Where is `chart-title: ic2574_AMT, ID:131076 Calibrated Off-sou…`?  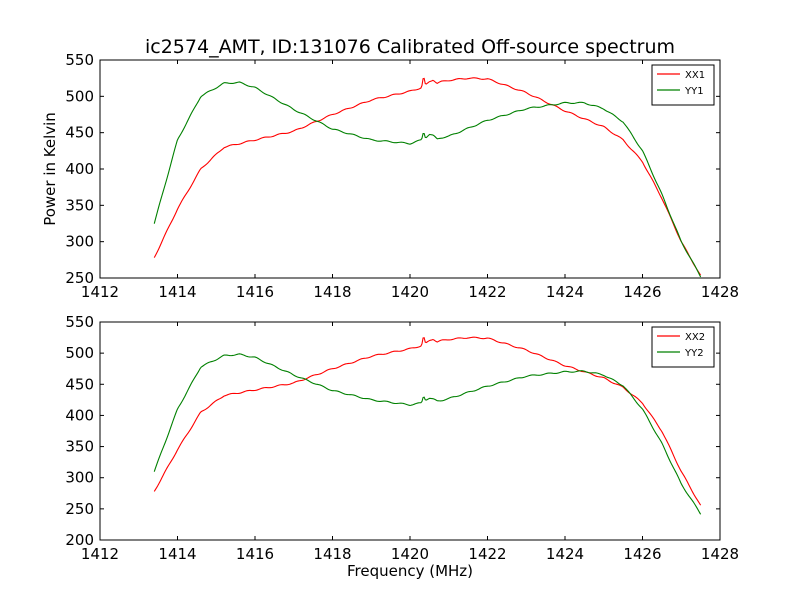 chart-title: ic2574_AMT, ID:131076 Calibrated Off-sou… is located at coordinates (410, 47).